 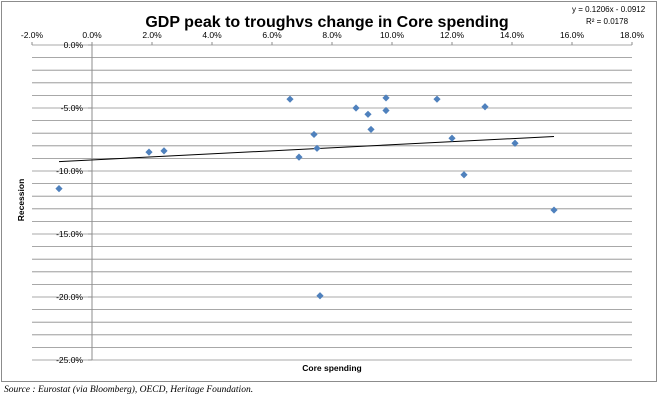 I want to click on y-axis-title: Recession, so click(x=21, y=200).